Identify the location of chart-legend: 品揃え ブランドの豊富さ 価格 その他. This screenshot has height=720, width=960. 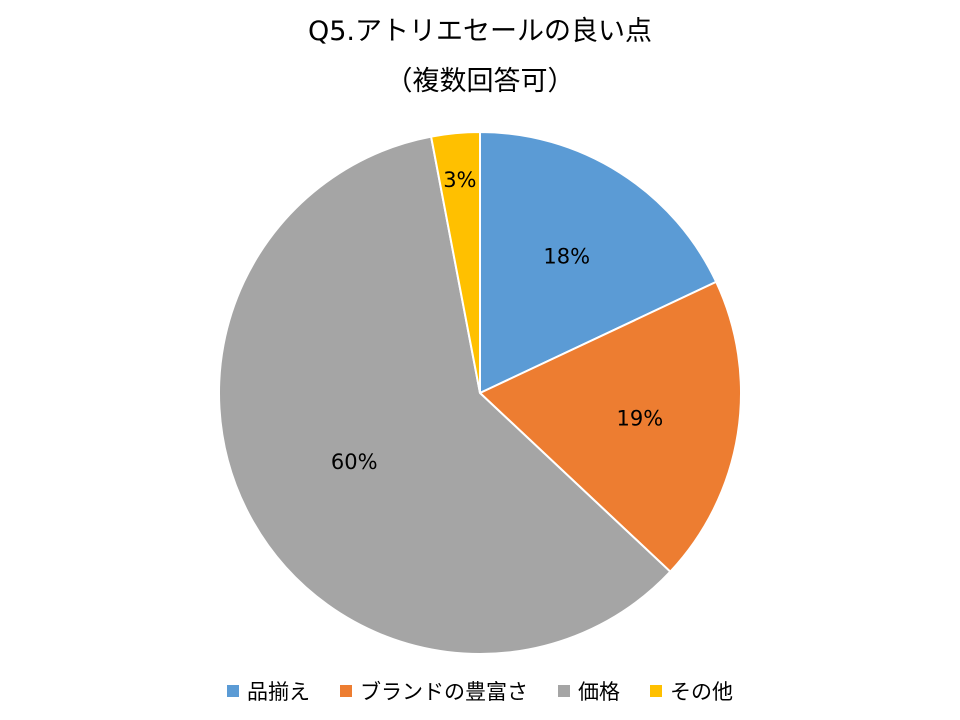
(480, 691).